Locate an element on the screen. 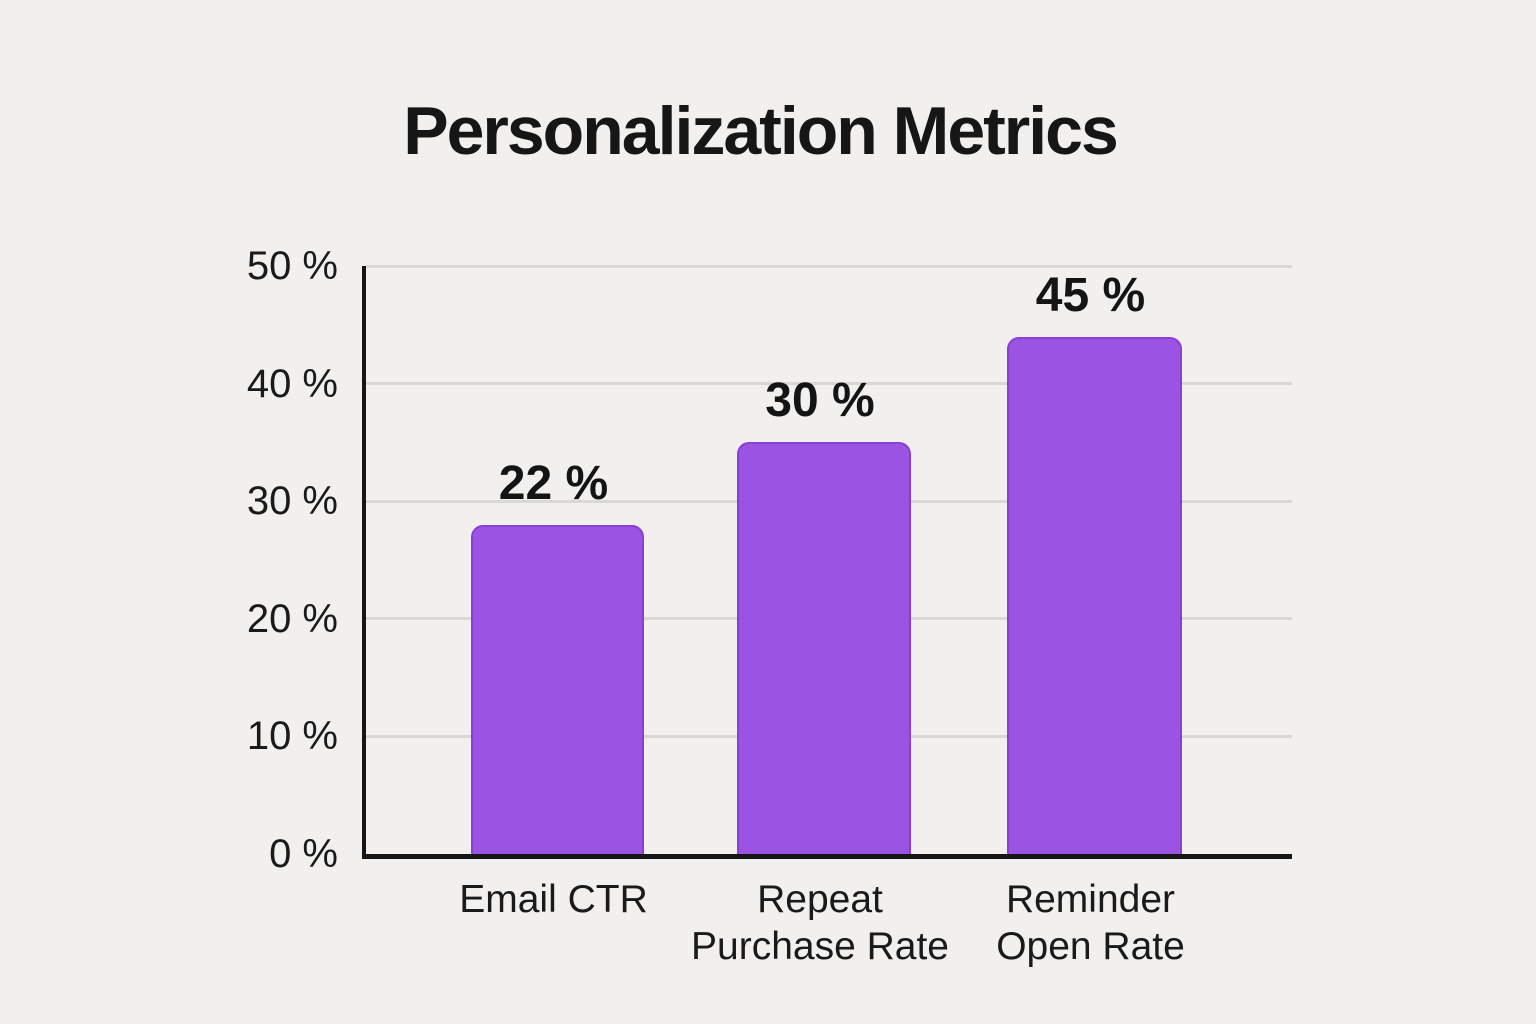  x-axis-category-line: Repeat is located at coordinates (820, 899).